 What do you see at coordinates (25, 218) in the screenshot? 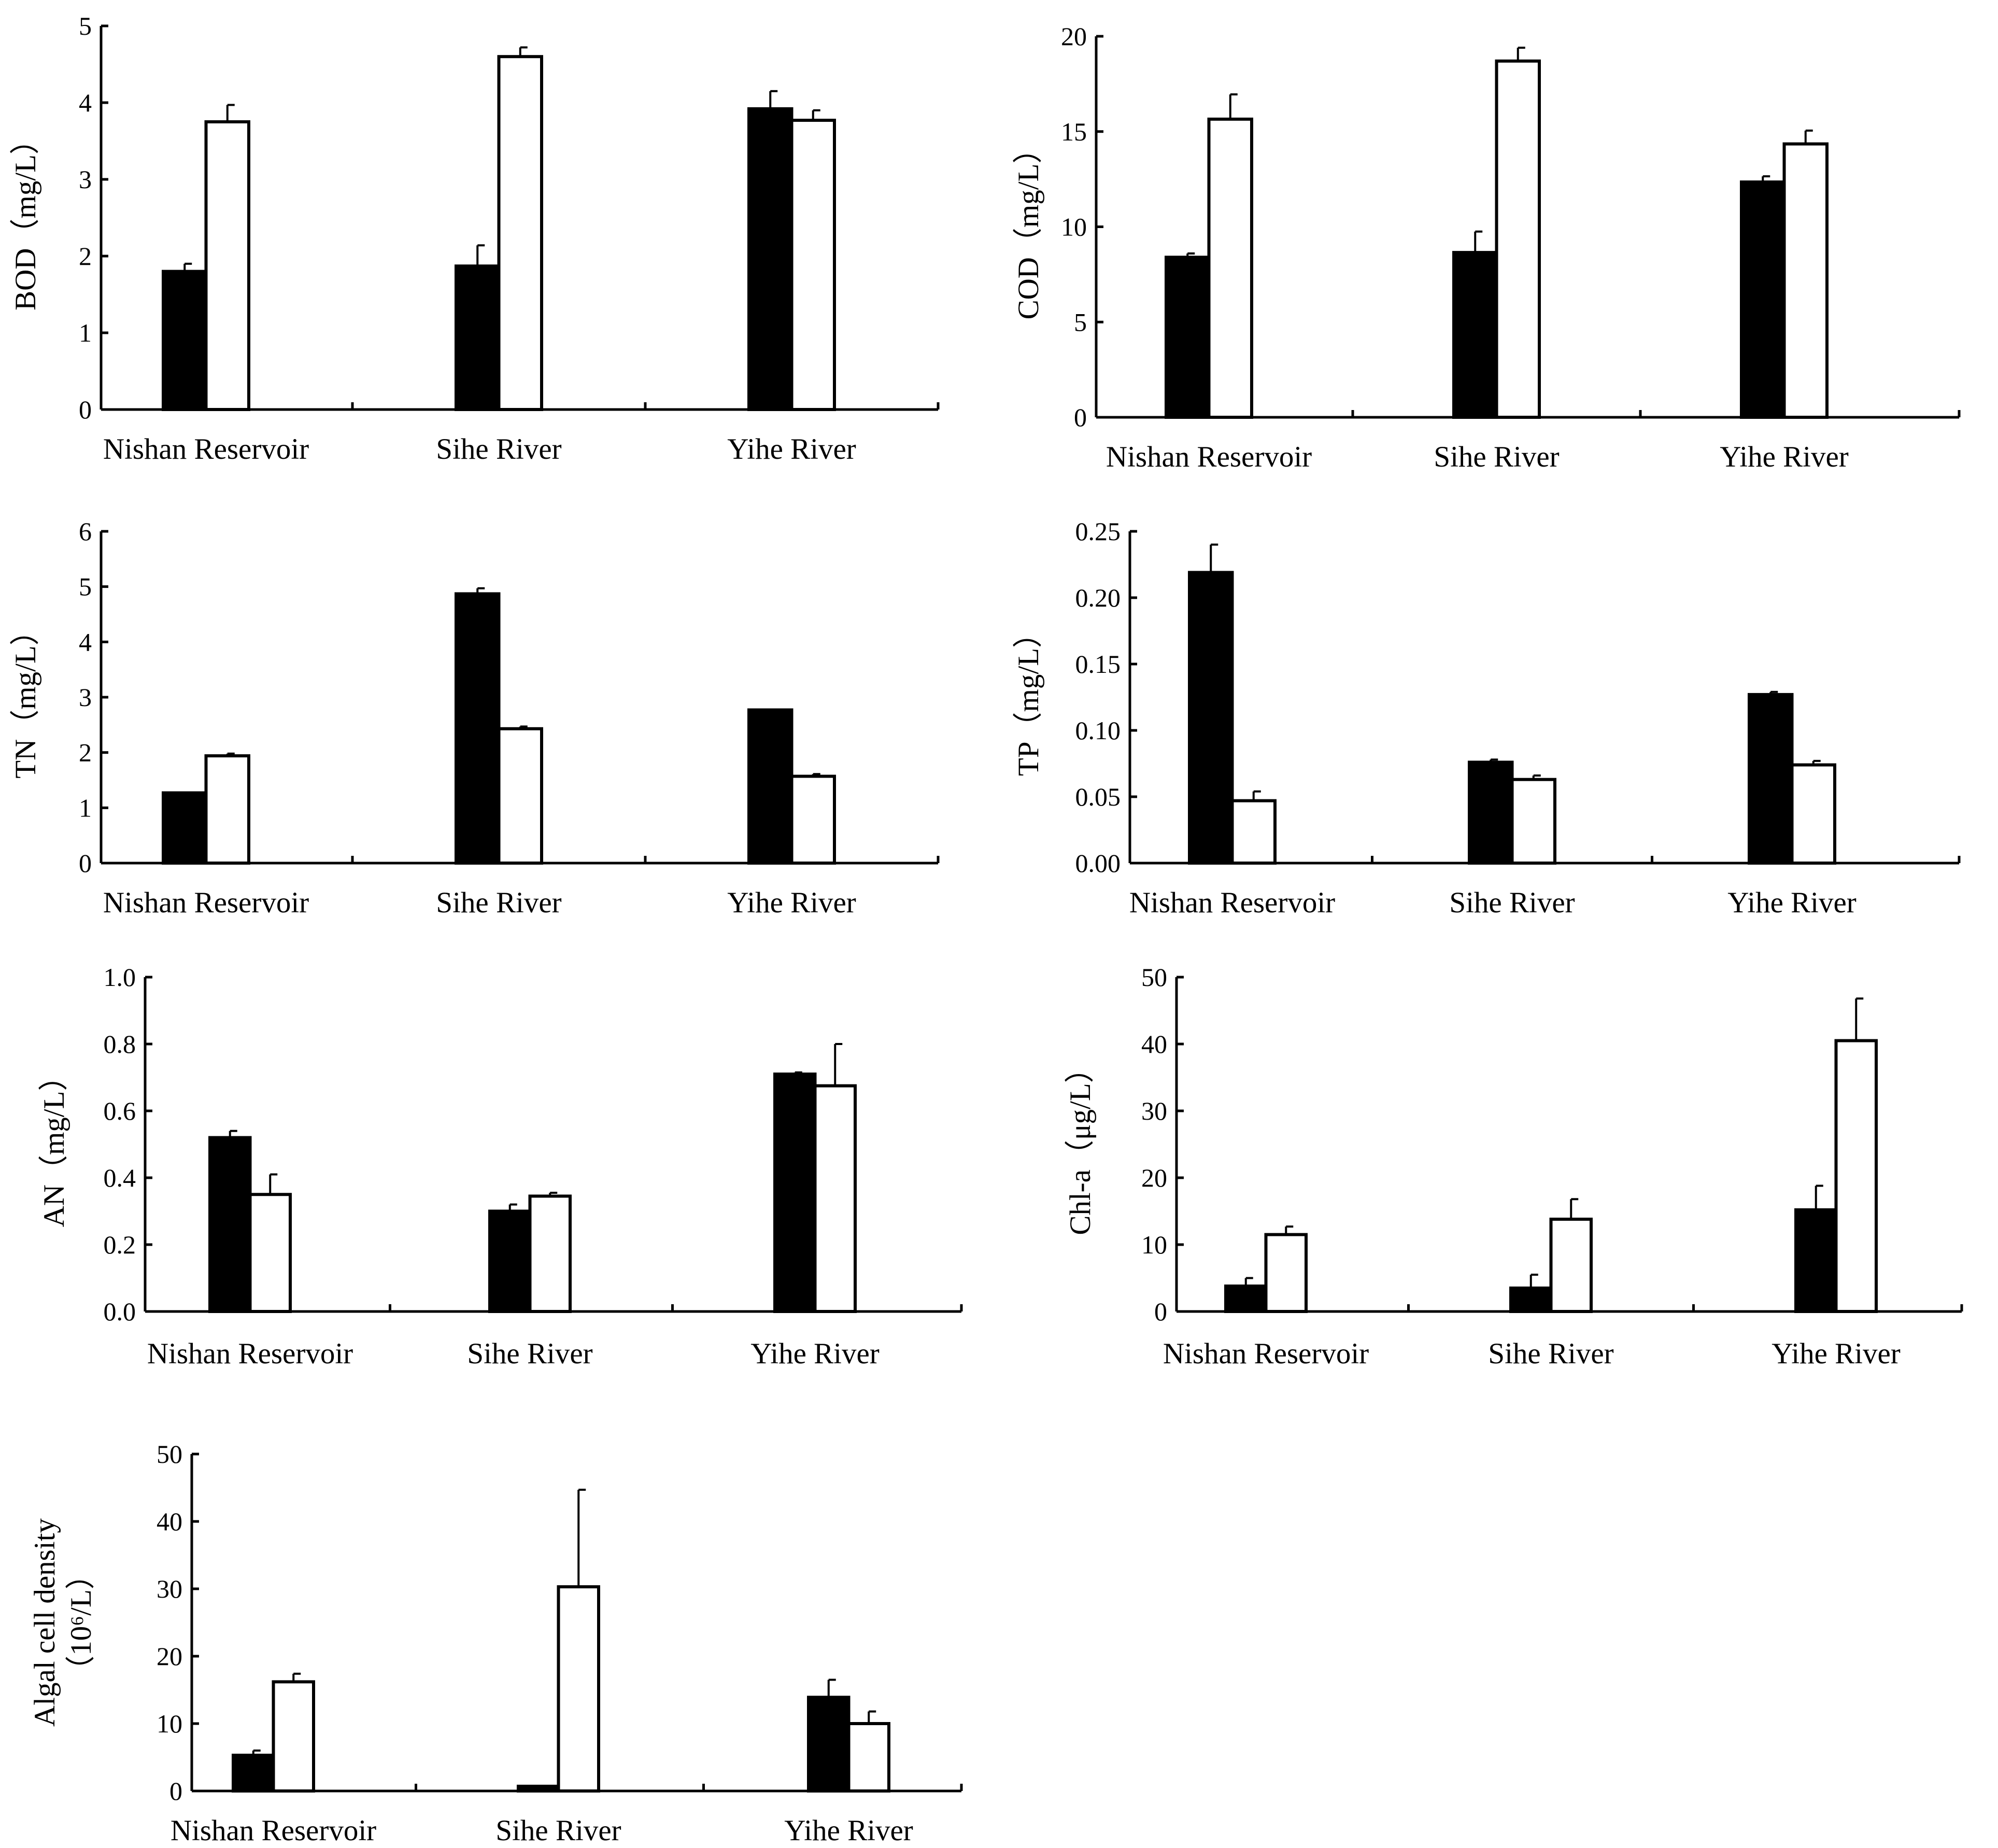
I see `y-axis-title-bod: BOD（mg/L）` at bounding box center [25, 218].